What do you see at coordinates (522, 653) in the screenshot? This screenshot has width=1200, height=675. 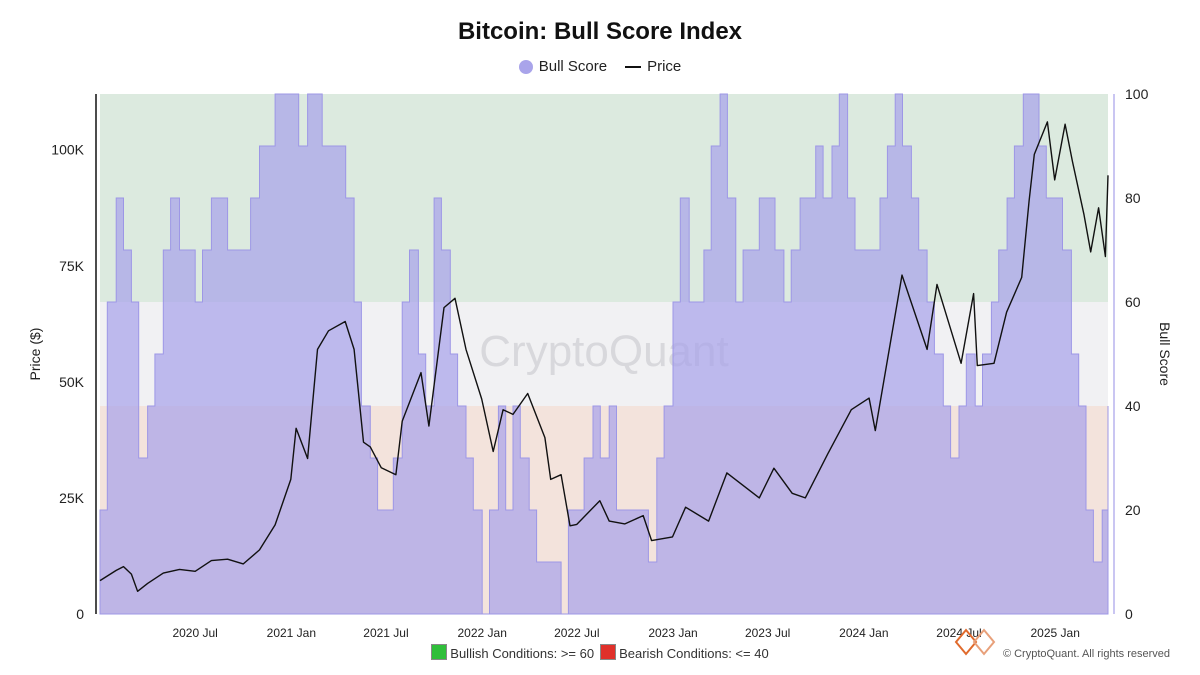 I see `bullish-conditions-label: Bullish Conditions: >= 60` at bounding box center [522, 653].